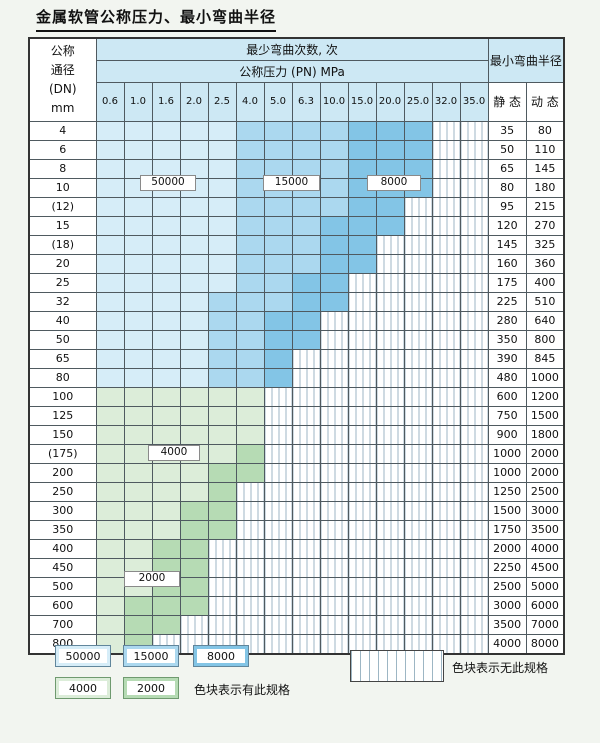 Image resolution: width=600 pixels, height=743 pixels. What do you see at coordinates (526, 60) in the screenshot?
I see `radius-header: 最小弯曲半径` at bounding box center [526, 60].